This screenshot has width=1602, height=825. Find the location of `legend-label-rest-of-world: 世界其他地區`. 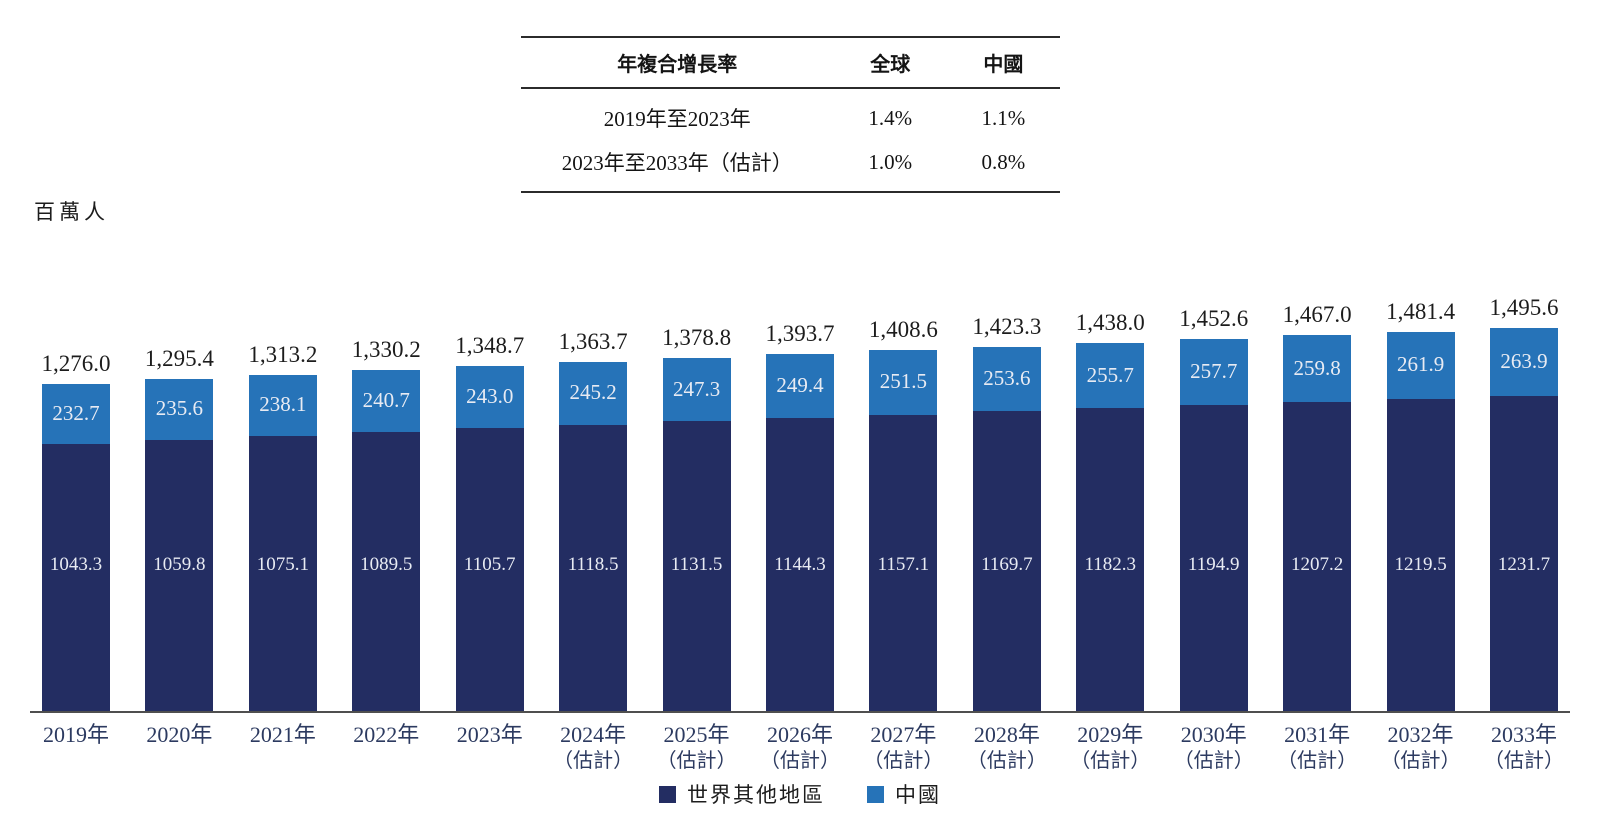

legend-label-rest-of-world: 世界其他地區 is located at coordinates (756, 795).